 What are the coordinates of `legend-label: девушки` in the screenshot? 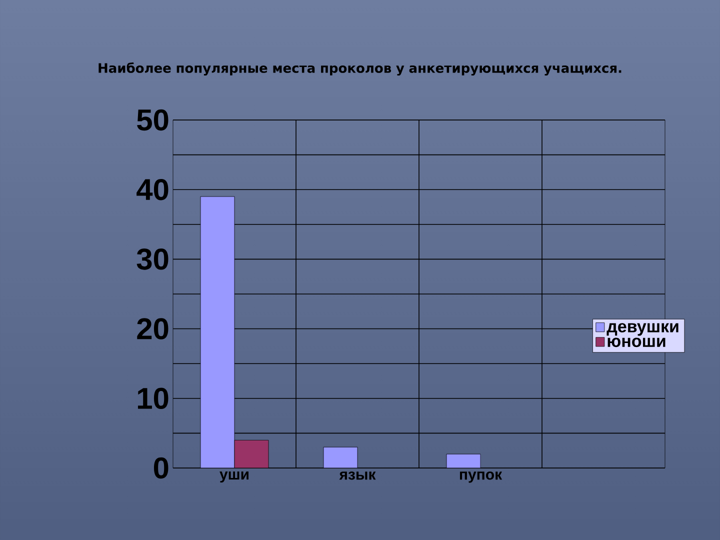 It's located at (642, 329).